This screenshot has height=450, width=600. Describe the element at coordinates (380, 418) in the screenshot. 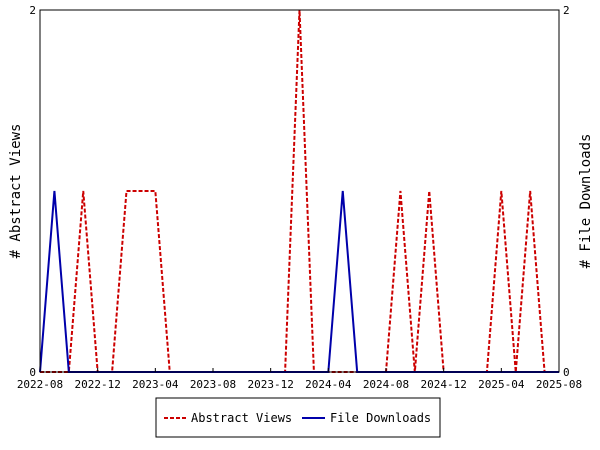

I see `legend-label-file-downloads: File Downloads` at that location.